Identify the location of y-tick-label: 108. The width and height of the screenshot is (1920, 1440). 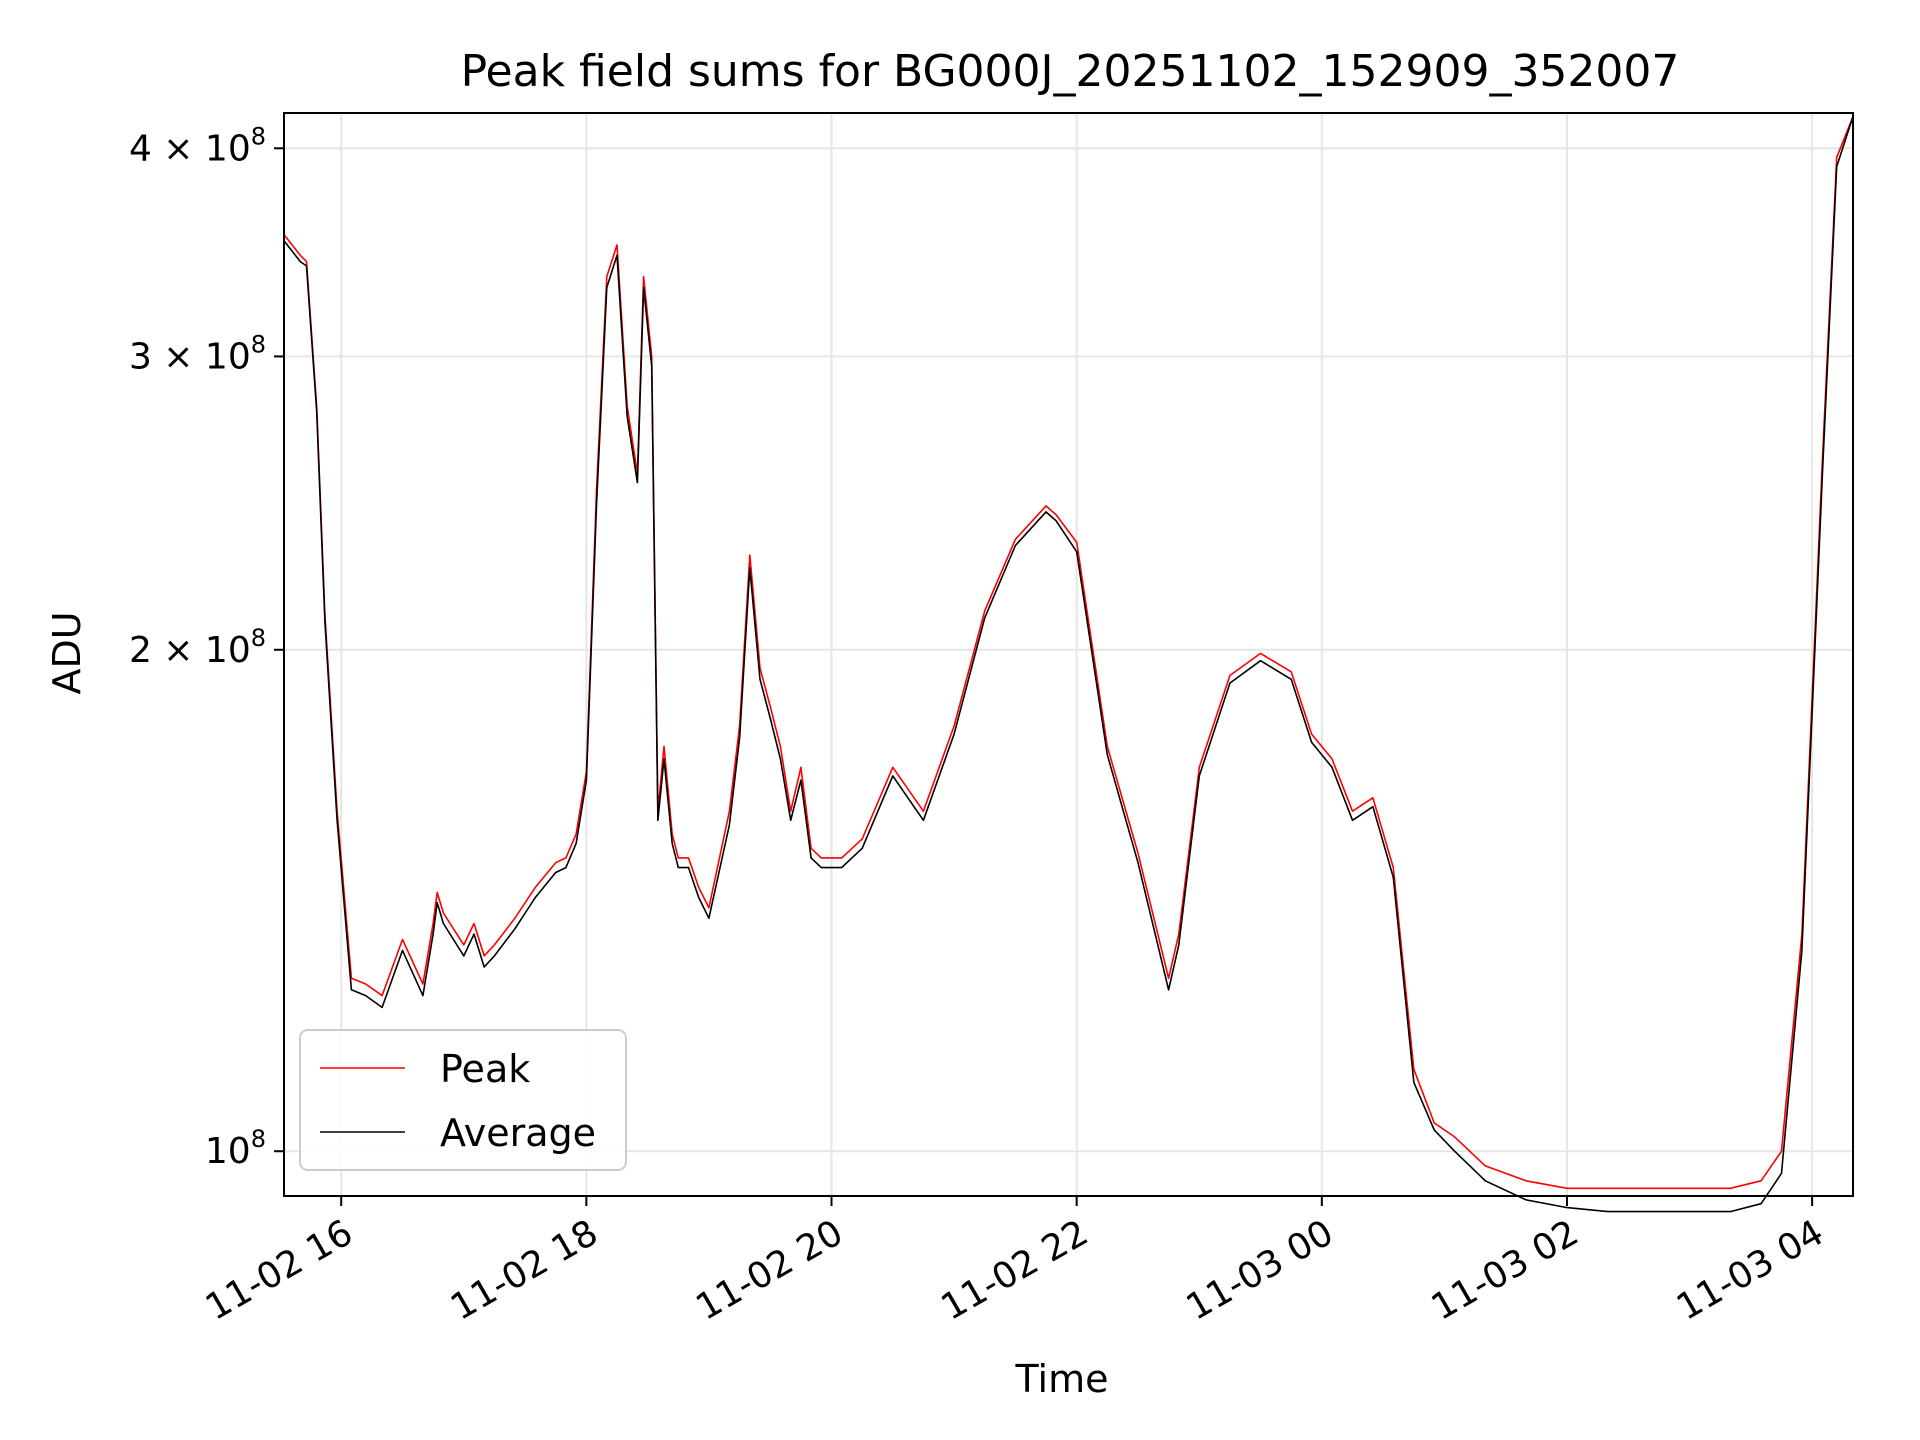
(235, 1148).